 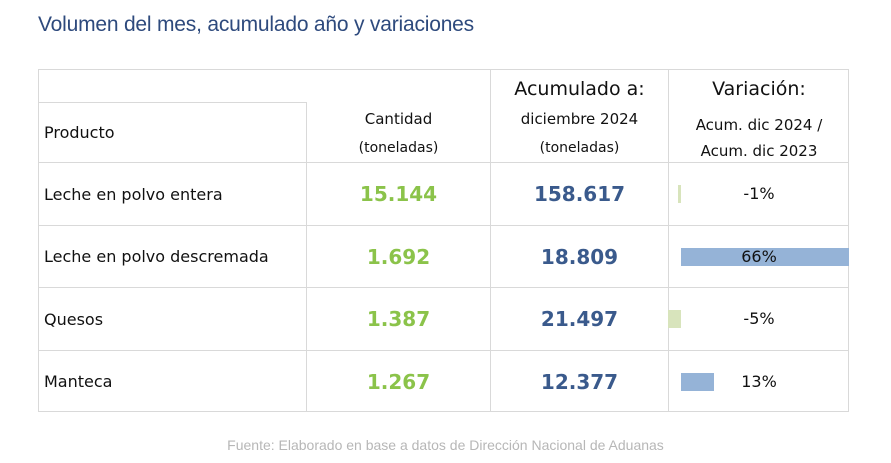 What do you see at coordinates (579, 119) in the screenshot?
I see `header-acumulado-period: diciembre 2024` at bounding box center [579, 119].